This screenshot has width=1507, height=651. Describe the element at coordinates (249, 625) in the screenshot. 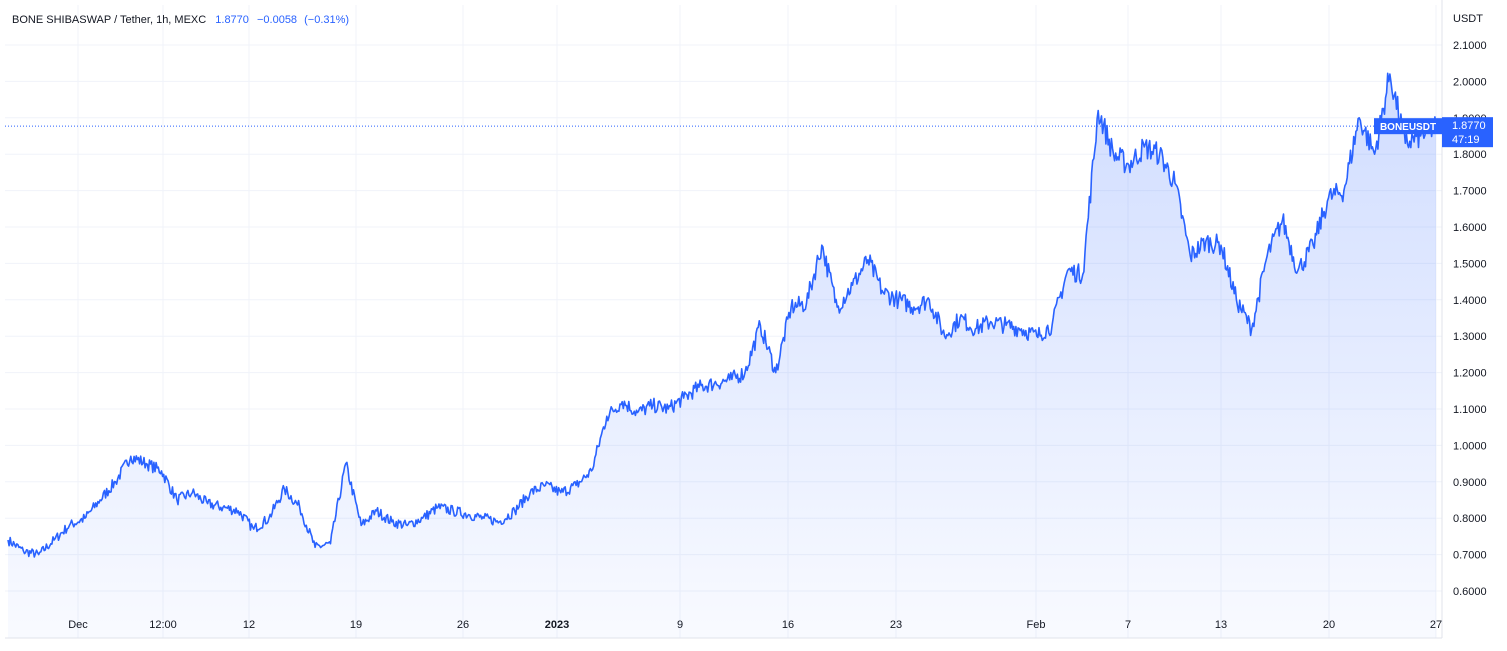

I see `x-tick-label: 12` at that location.